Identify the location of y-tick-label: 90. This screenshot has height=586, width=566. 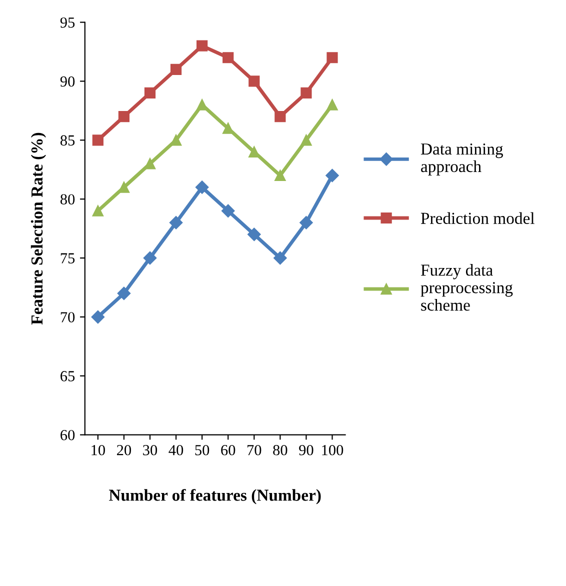
(67, 81).